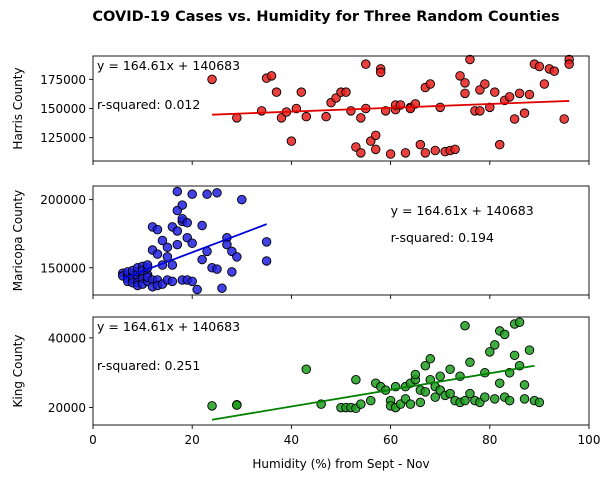 The width and height of the screenshot is (610, 478). What do you see at coordinates (148, 365) in the screenshot?
I see `r-squared-label: r-squared: 0.251` at bounding box center [148, 365].